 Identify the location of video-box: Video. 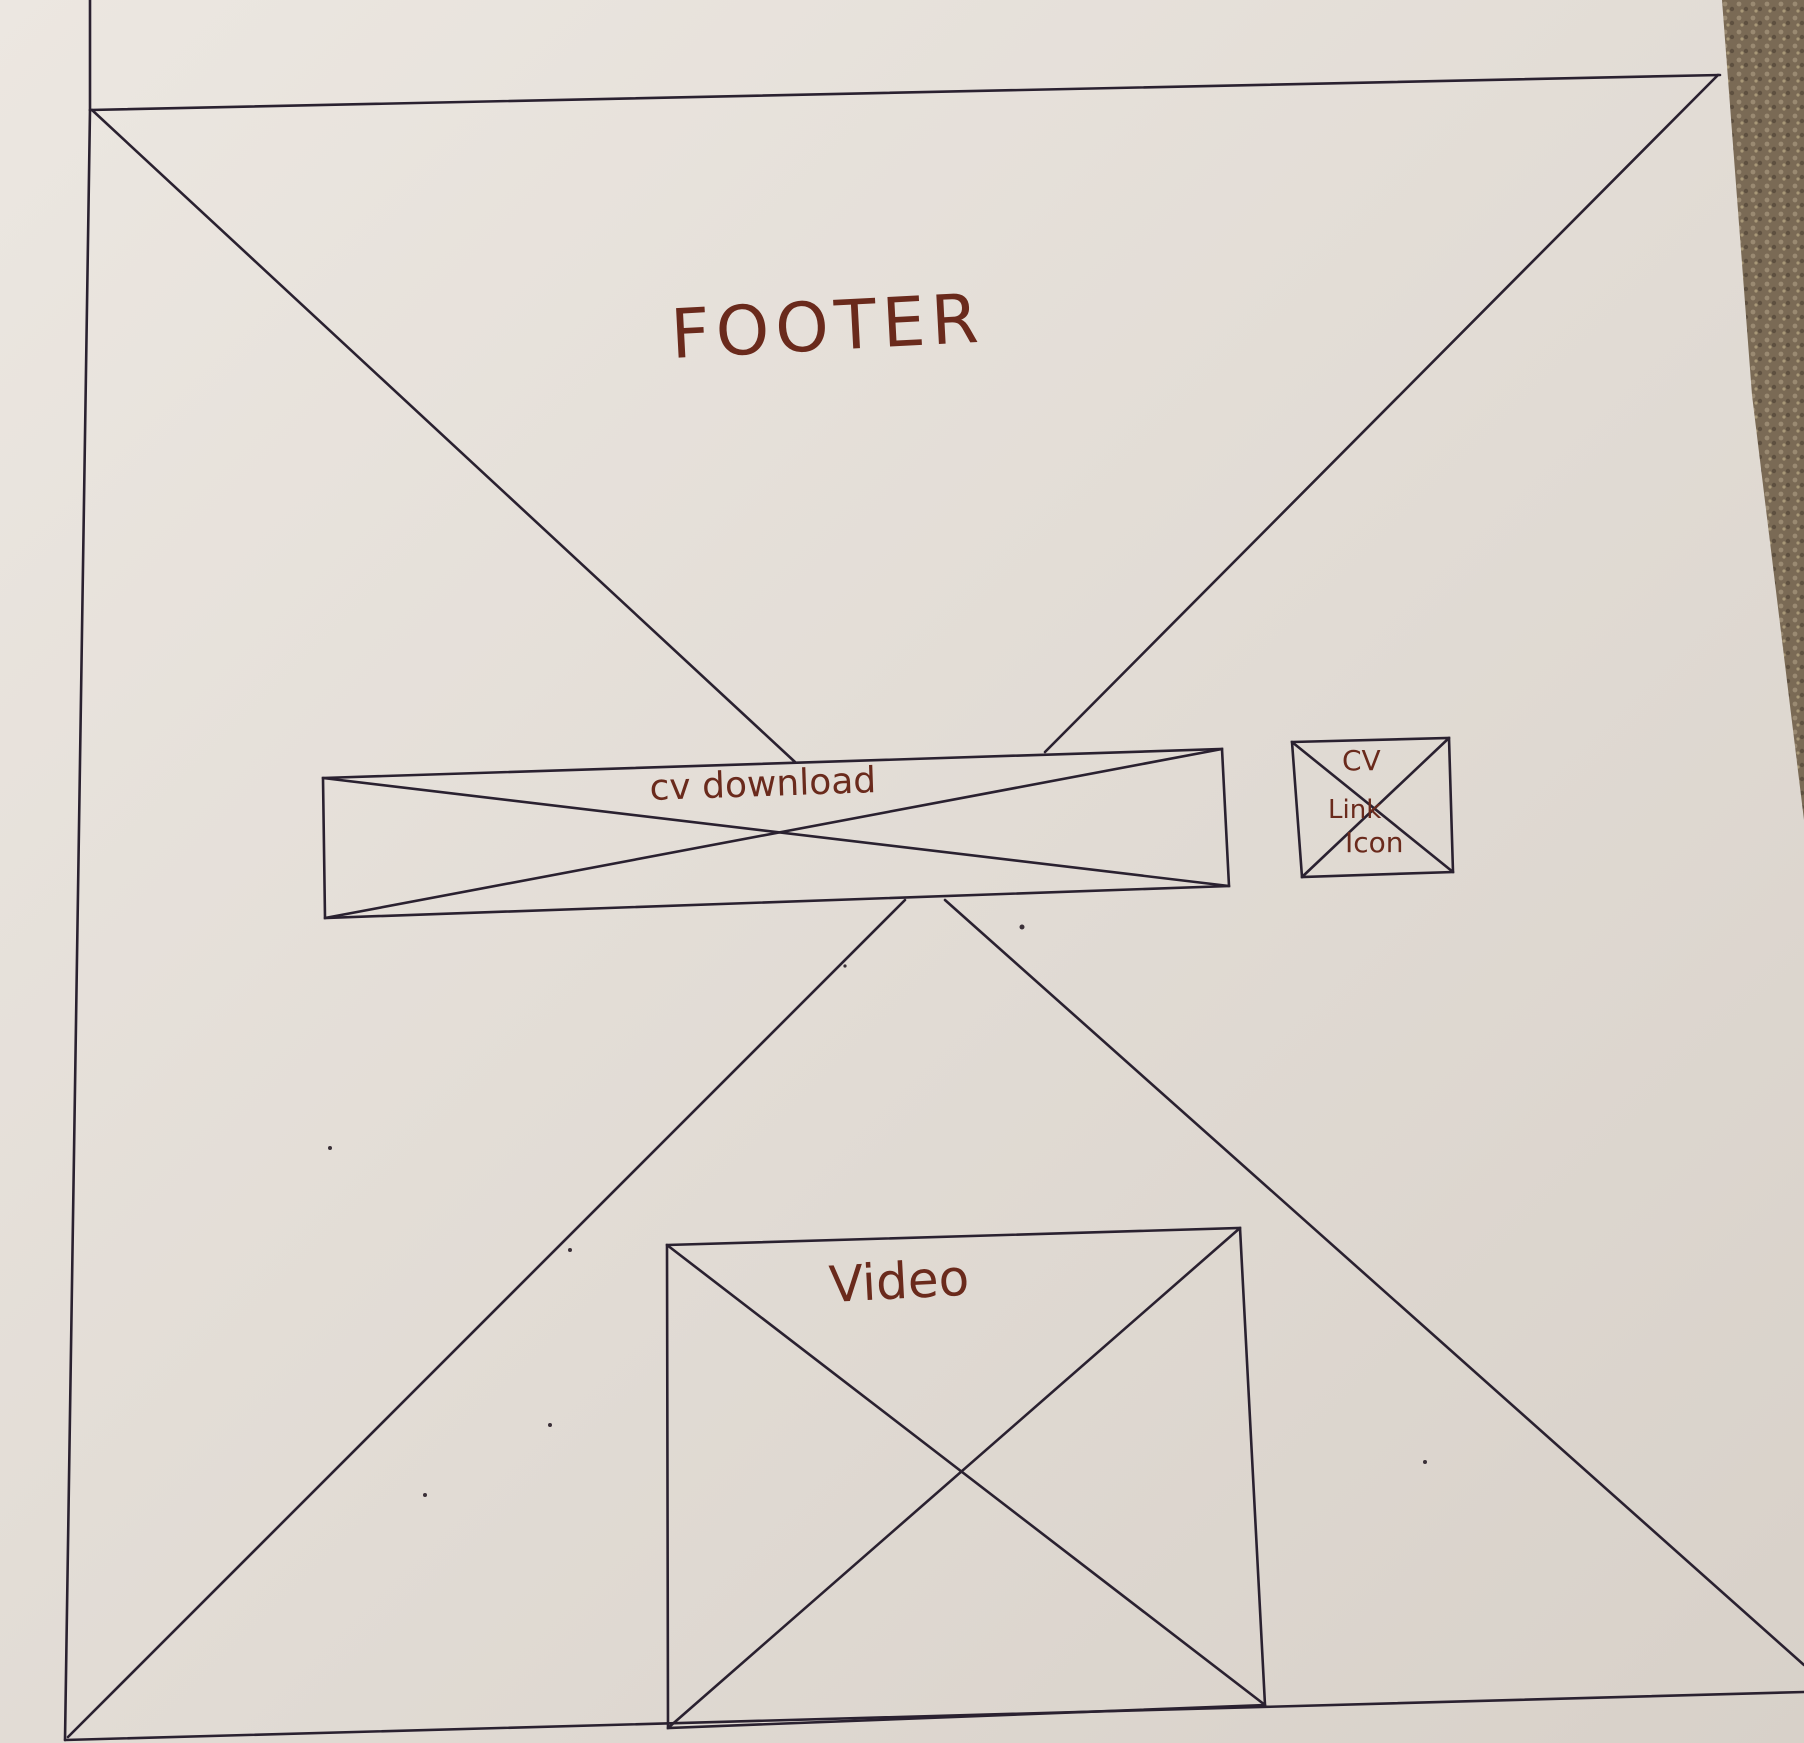
(966, 1478).